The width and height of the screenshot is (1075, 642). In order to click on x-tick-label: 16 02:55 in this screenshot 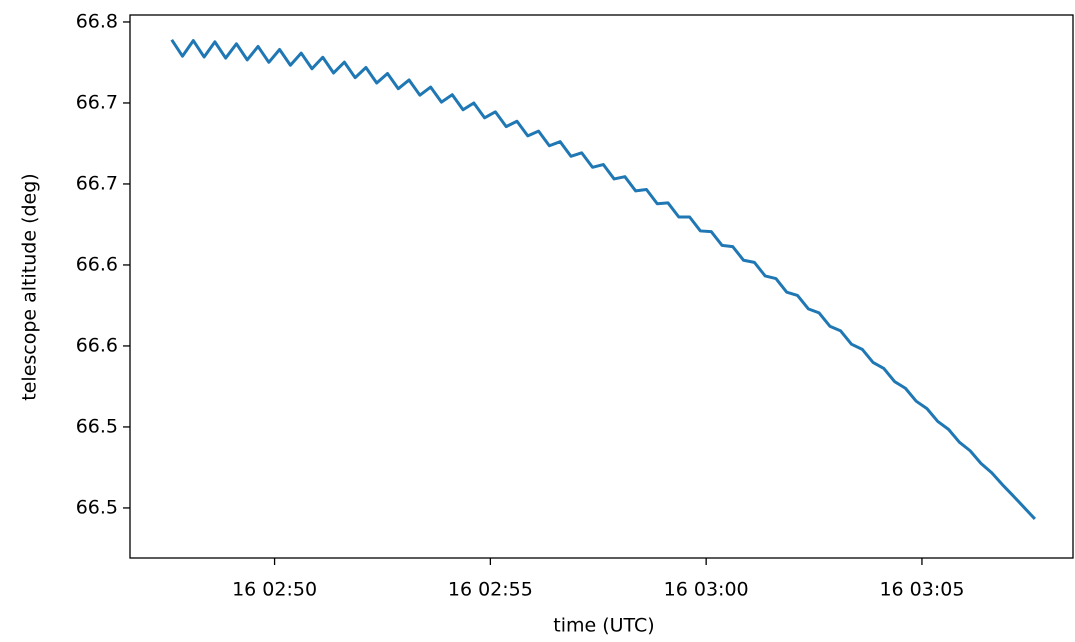, I will do `click(490, 590)`.